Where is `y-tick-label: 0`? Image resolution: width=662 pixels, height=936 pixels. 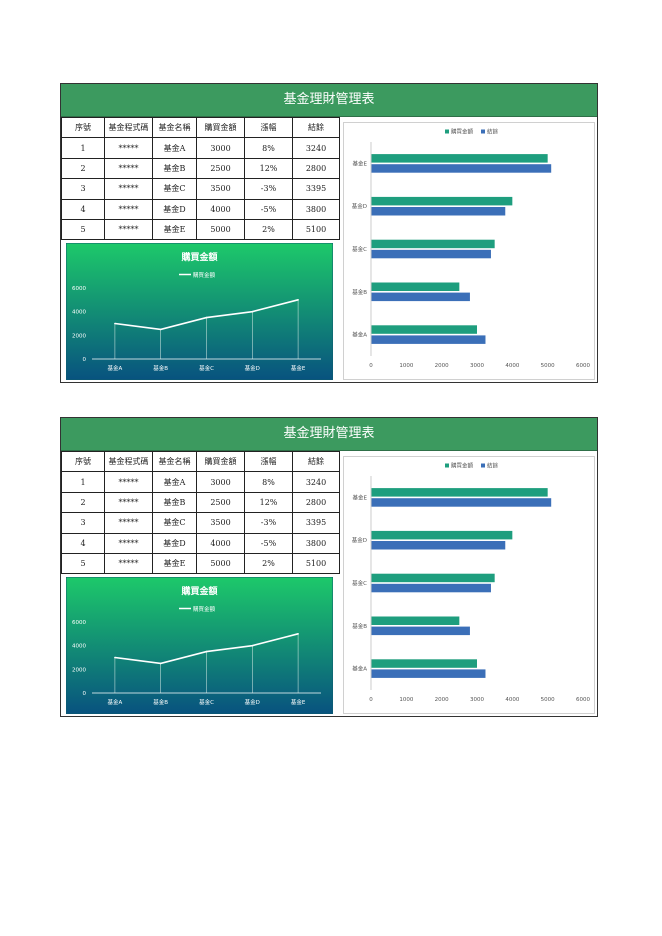 y-tick-label: 0 is located at coordinates (85, 360).